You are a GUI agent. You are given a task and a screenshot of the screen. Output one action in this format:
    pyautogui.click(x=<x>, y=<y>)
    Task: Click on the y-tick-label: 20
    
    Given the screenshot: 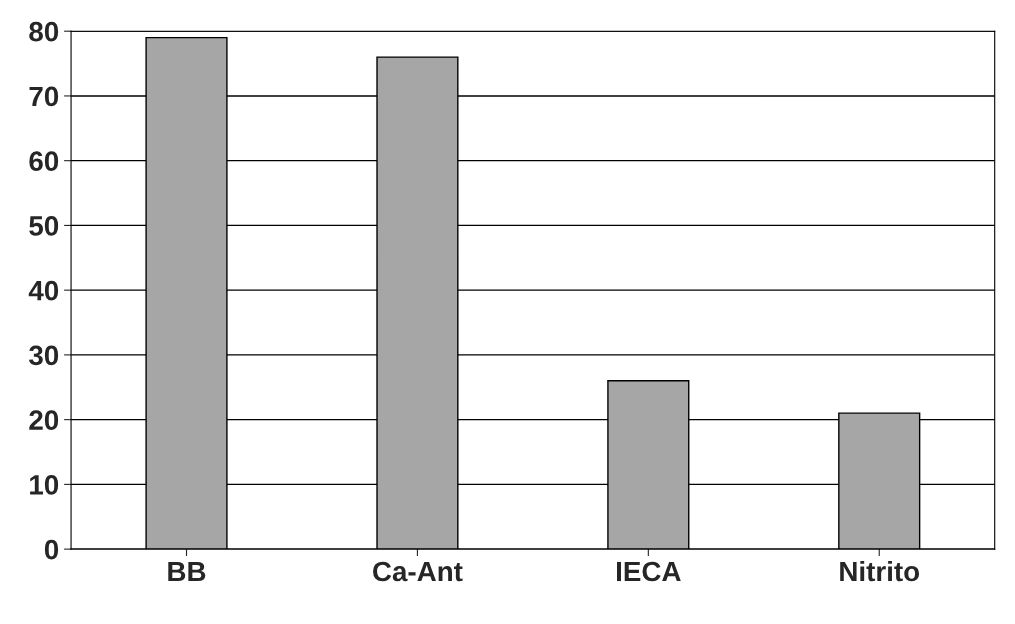 What is the action you would take?
    pyautogui.click(x=44, y=420)
    